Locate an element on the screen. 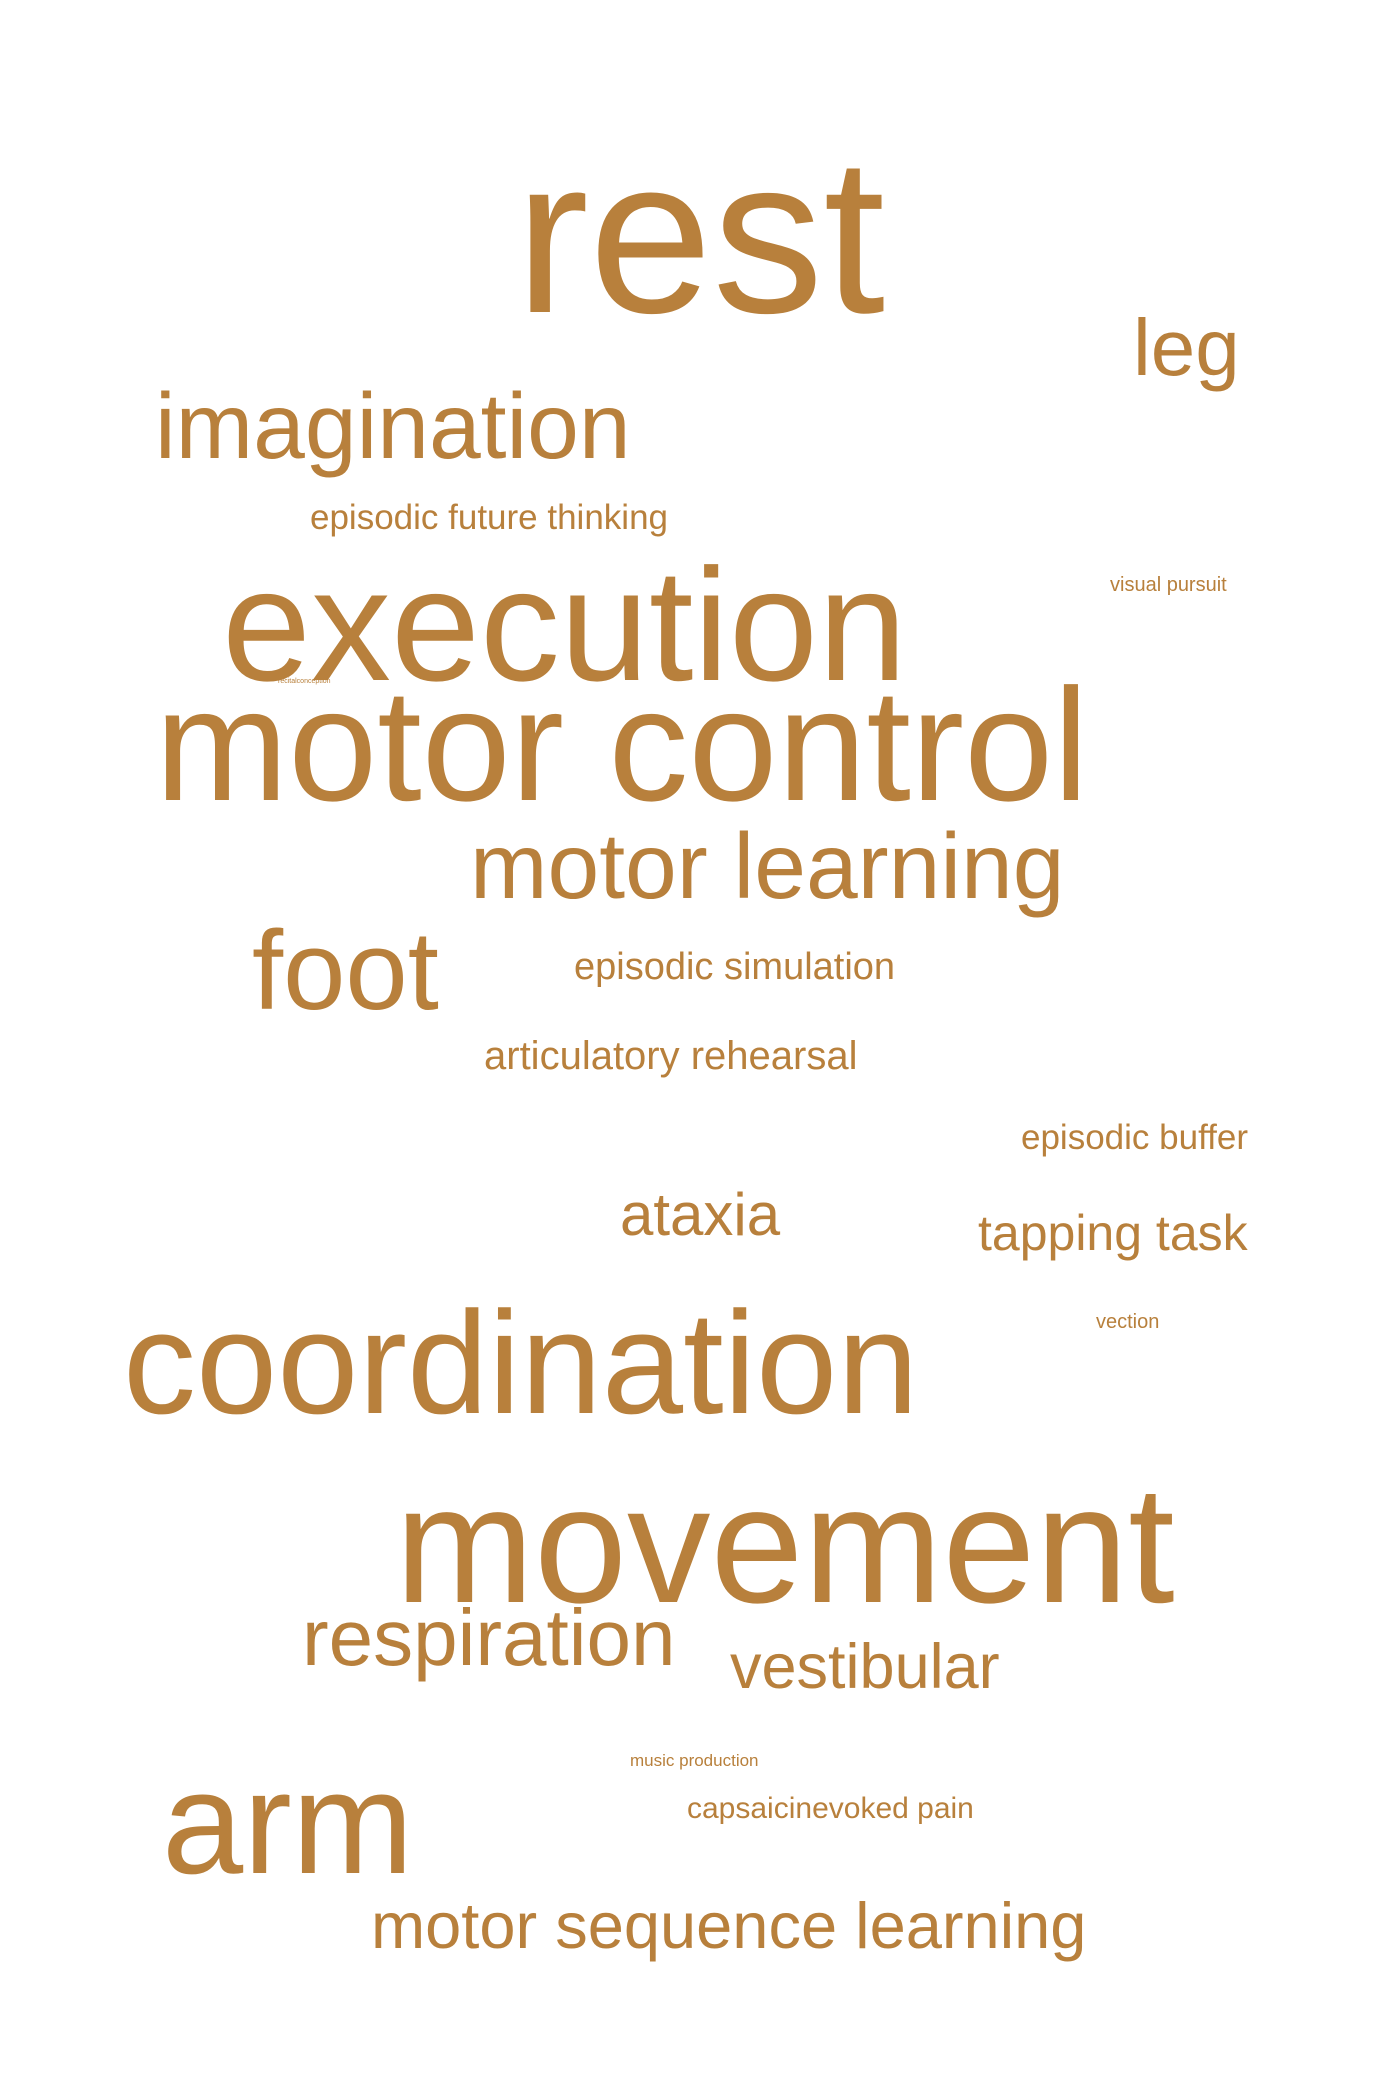 The height and width of the screenshot is (2076, 1400). word-arm: arm is located at coordinates (288, 1822).